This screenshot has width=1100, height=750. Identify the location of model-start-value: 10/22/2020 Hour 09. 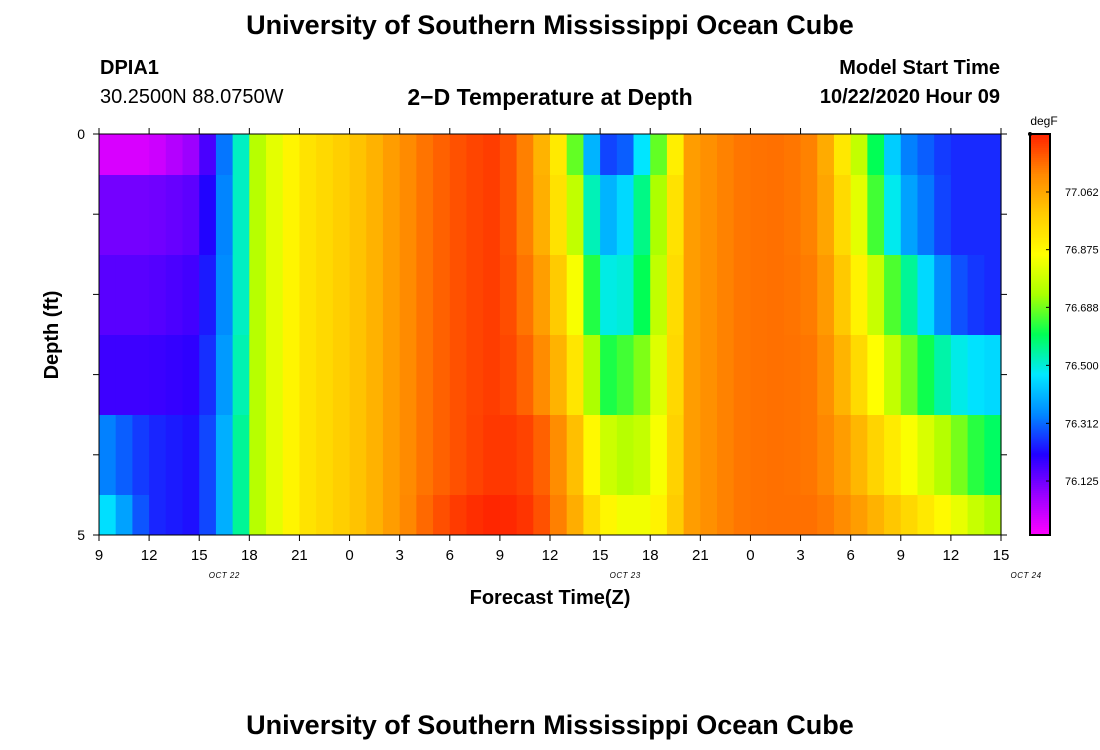
(909, 97).